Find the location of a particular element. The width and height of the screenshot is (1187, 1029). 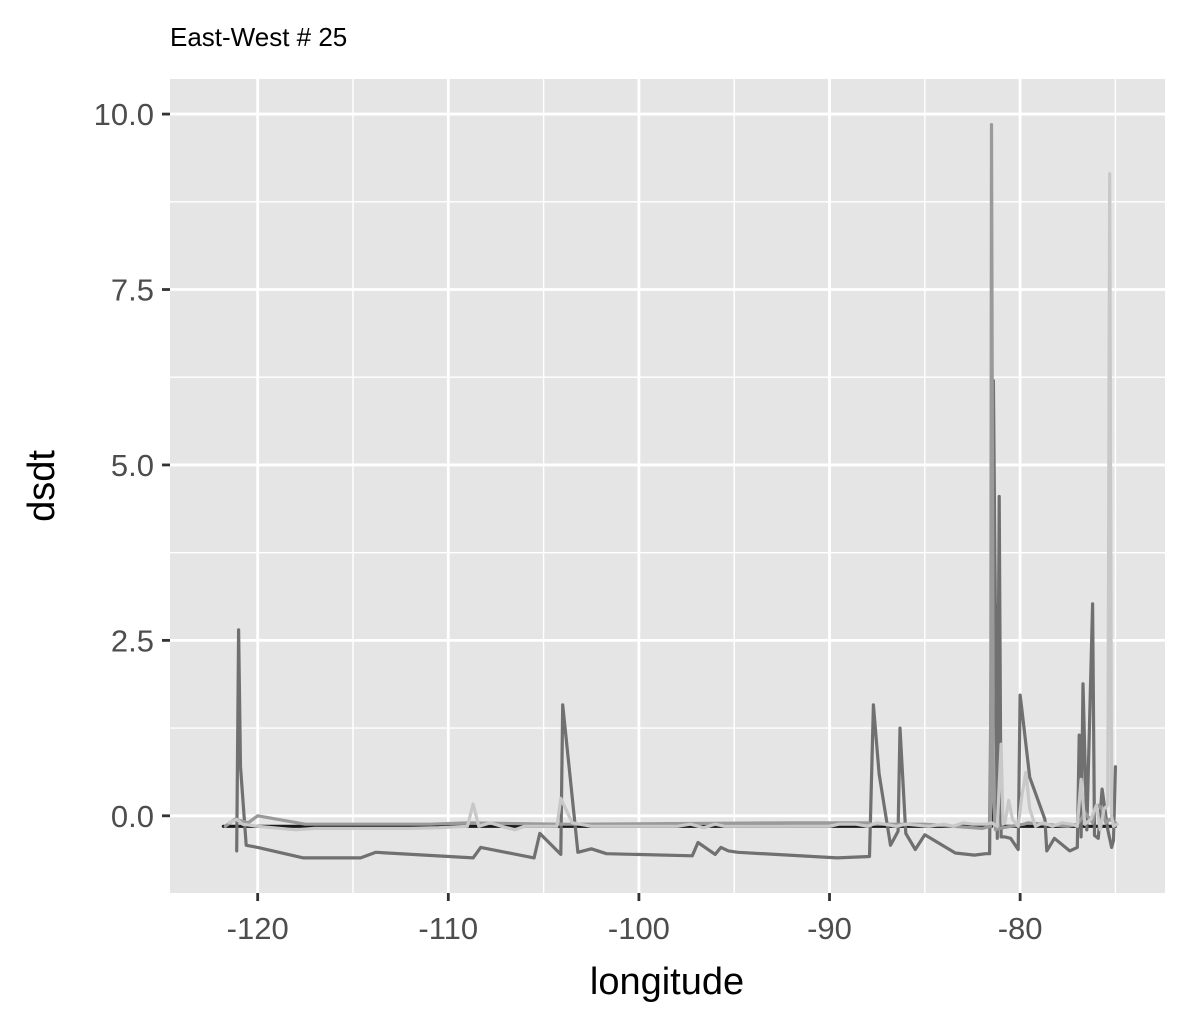

x-axis: -120 -110 -100 -90 -80 is located at coordinates (635, 919).